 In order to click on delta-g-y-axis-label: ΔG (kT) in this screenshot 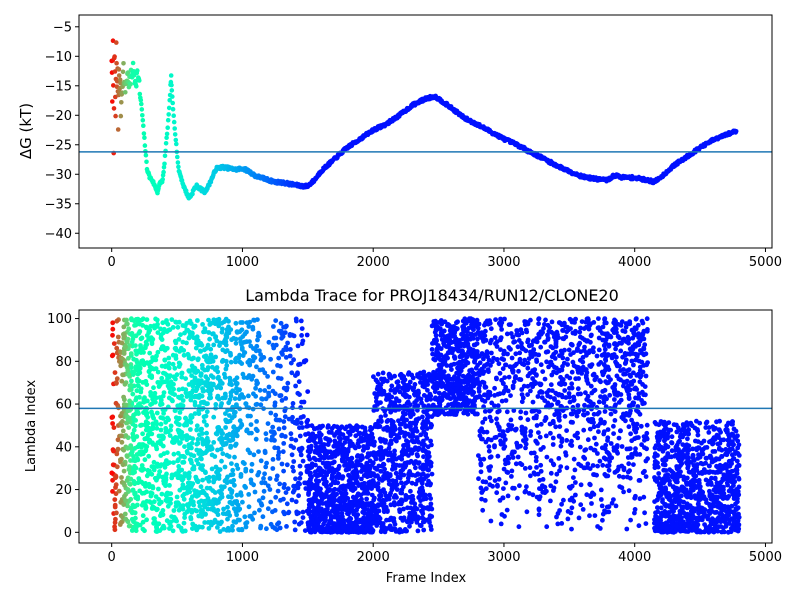, I will do `click(26, 131)`.